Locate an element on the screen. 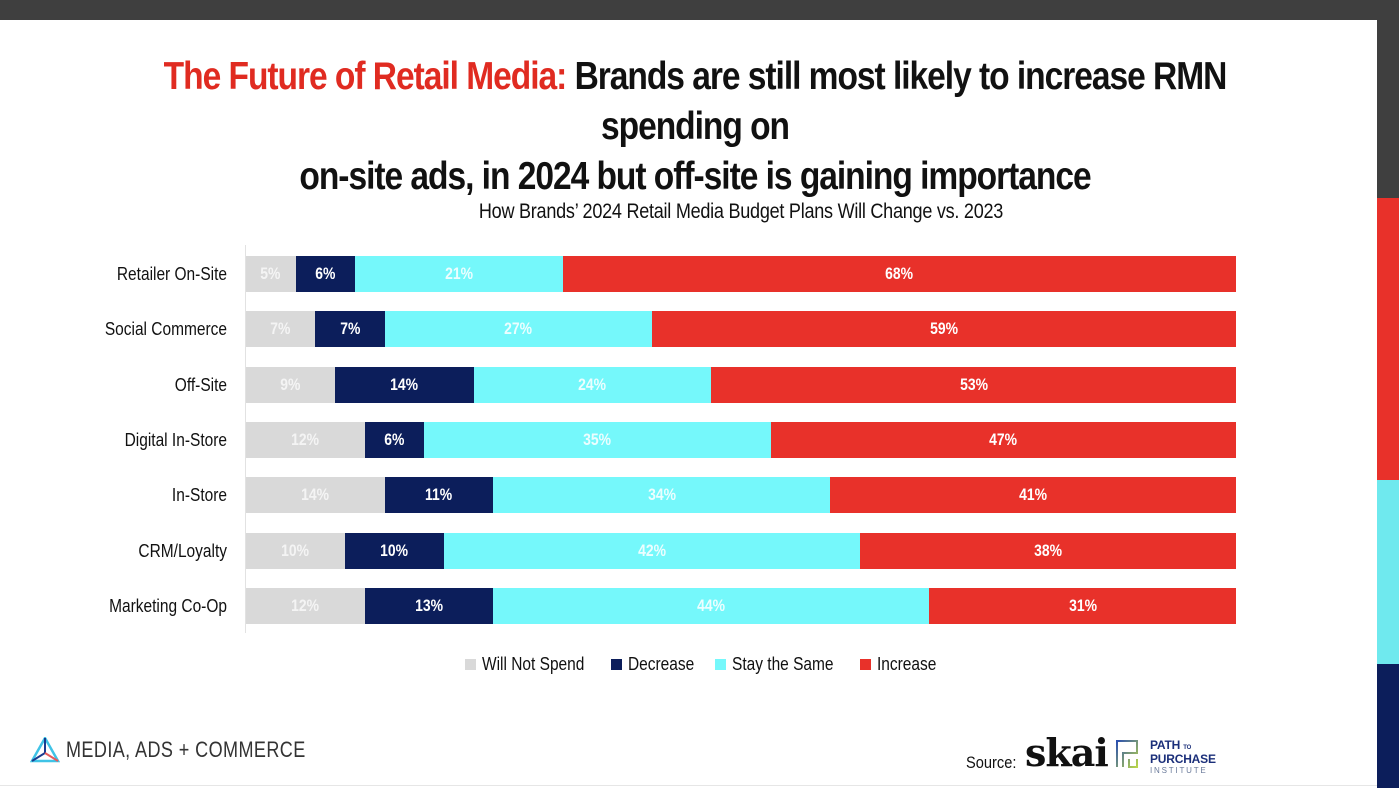 The height and width of the screenshot is (788, 1399). legend-item-stay-the-same: Stay the Same is located at coordinates (776, 664).